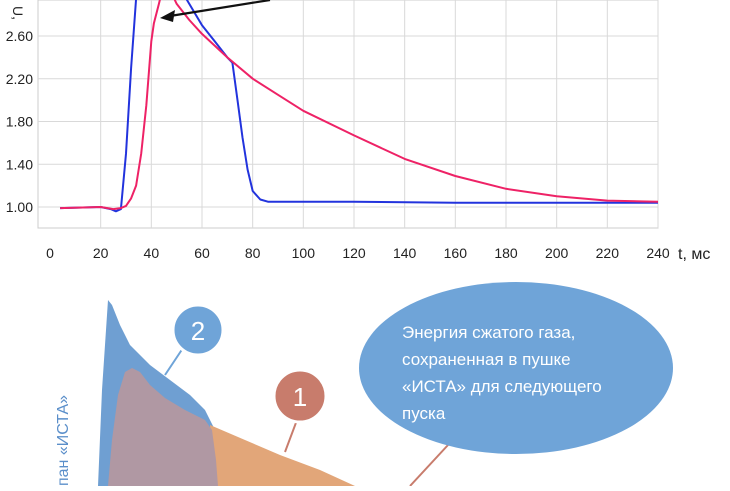 The height and width of the screenshot is (491, 730). What do you see at coordinates (291, 436) in the screenshot?
I see `bubble-1-leader` at bounding box center [291, 436].